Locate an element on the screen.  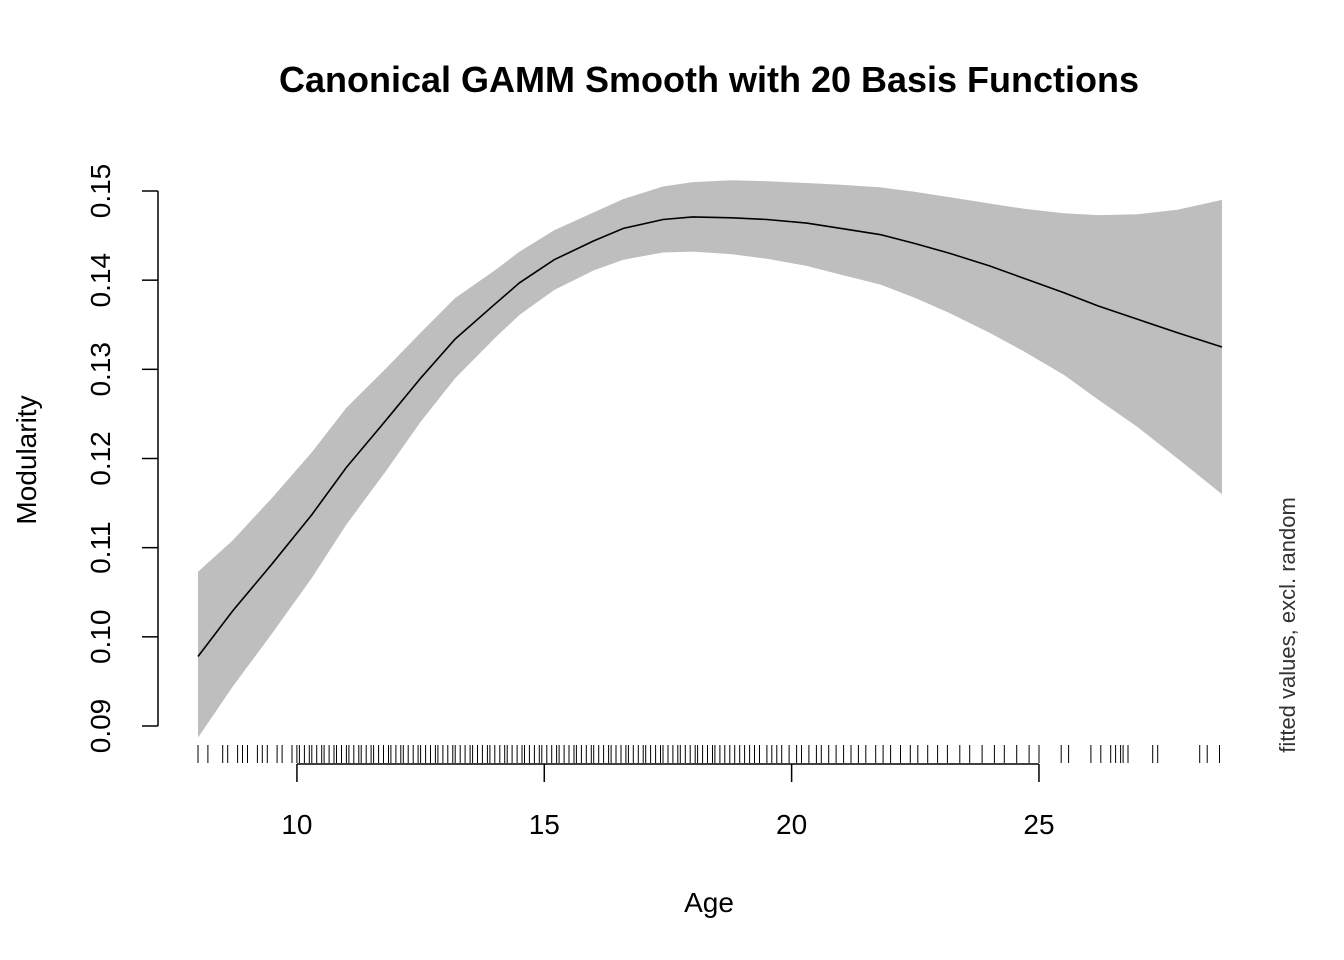
y-tick-label: 0.09 is located at coordinates (100, 726).